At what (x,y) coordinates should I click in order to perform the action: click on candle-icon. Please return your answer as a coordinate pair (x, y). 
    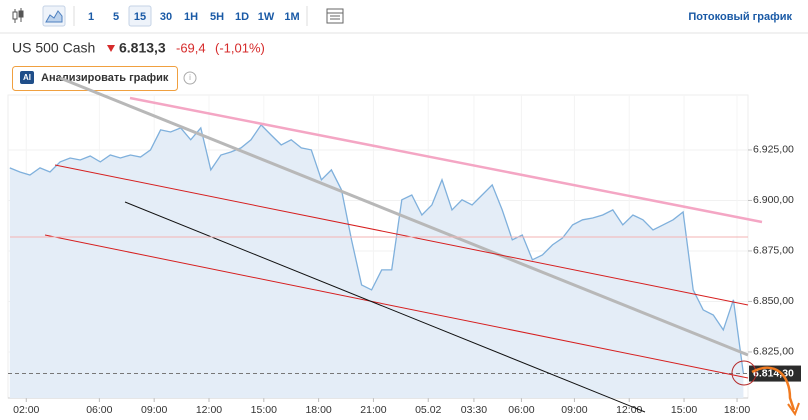
    Looking at the image, I should click on (18, 15).